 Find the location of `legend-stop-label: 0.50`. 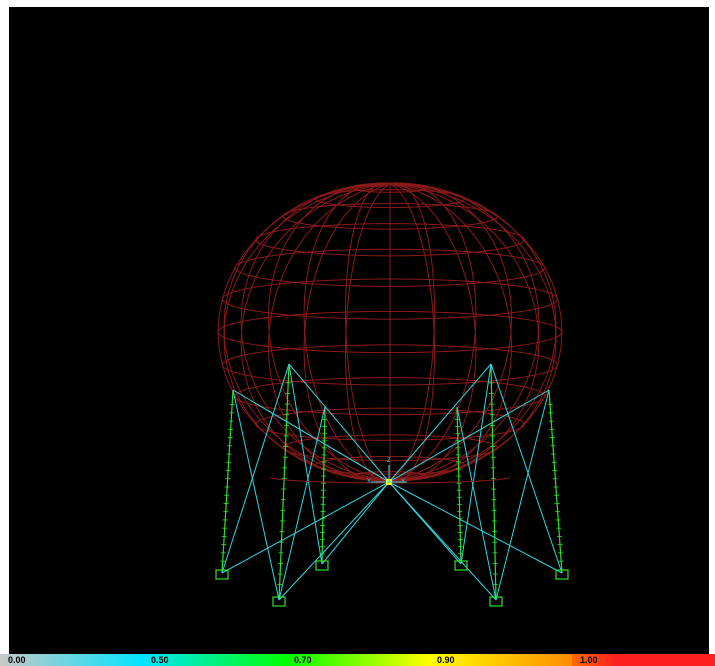

legend-stop-label: 0.50 is located at coordinates (160, 660).